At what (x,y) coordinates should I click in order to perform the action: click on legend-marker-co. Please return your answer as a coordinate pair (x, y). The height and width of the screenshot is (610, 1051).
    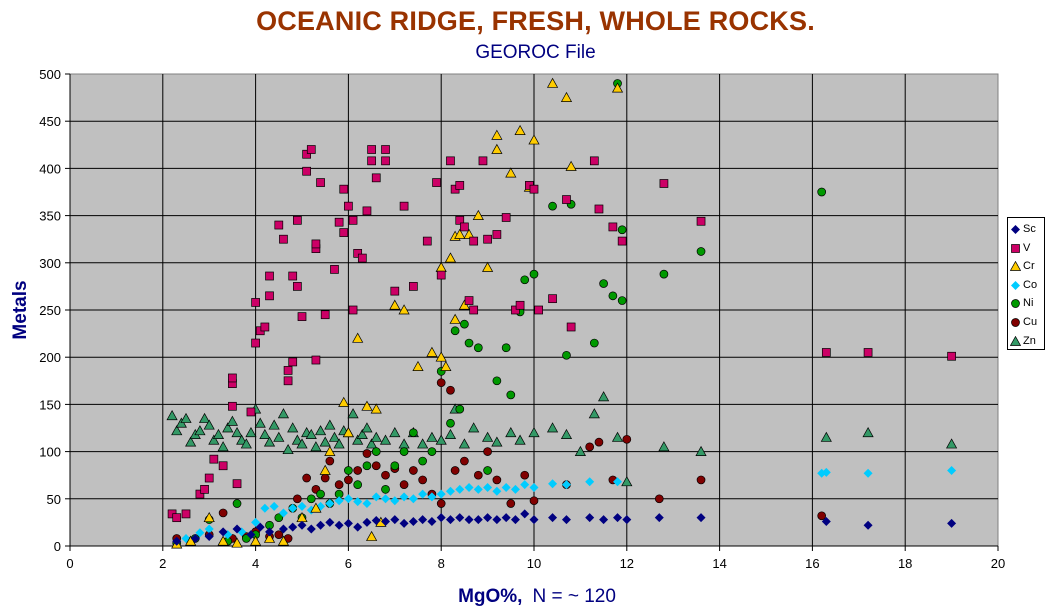
    Looking at the image, I should click on (1015, 285).